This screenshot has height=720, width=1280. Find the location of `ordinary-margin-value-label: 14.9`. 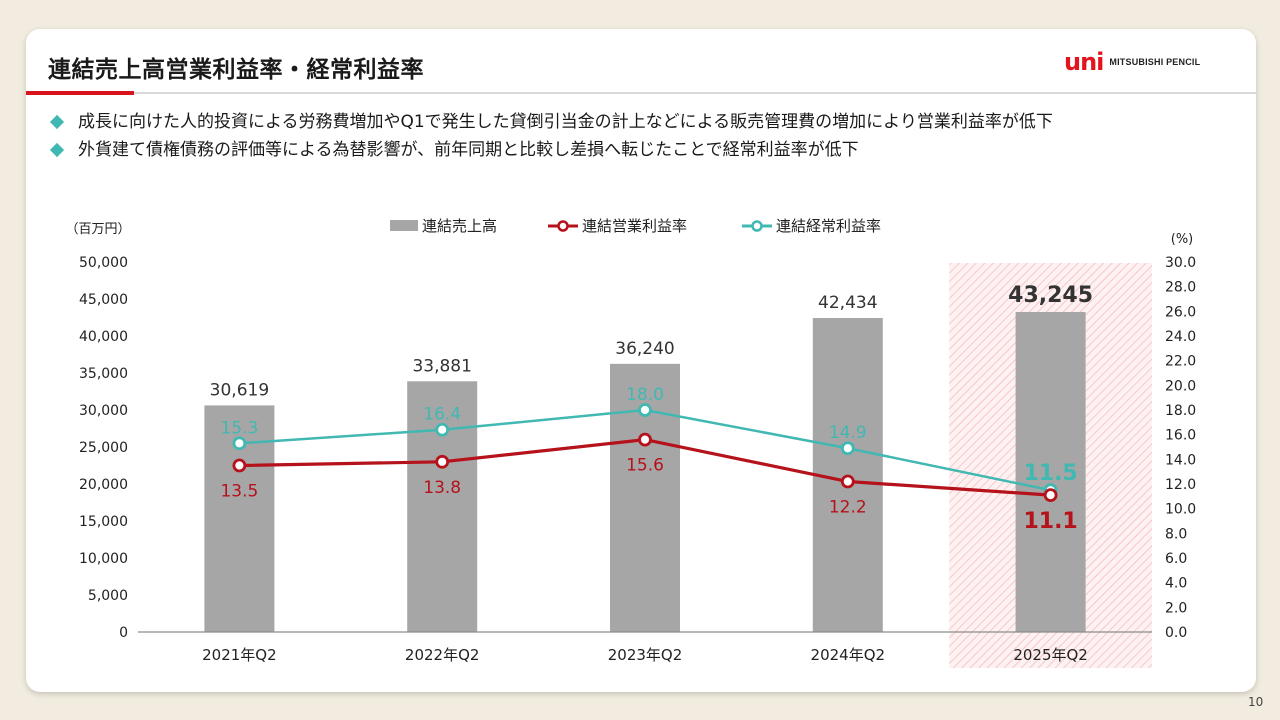

ordinary-margin-value-label: 14.9 is located at coordinates (848, 433).